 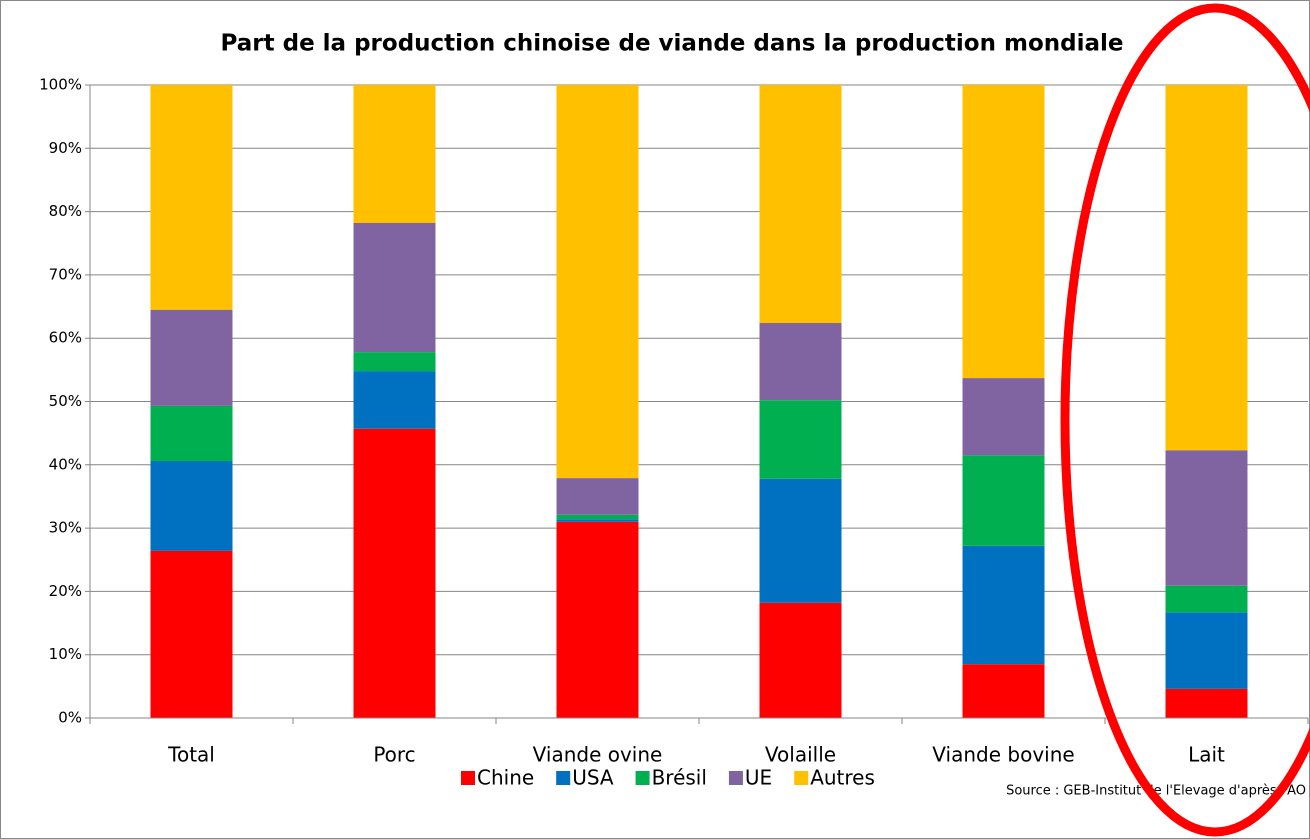 What do you see at coordinates (60, 85) in the screenshot?
I see `y-tick-label: 100%` at bounding box center [60, 85].